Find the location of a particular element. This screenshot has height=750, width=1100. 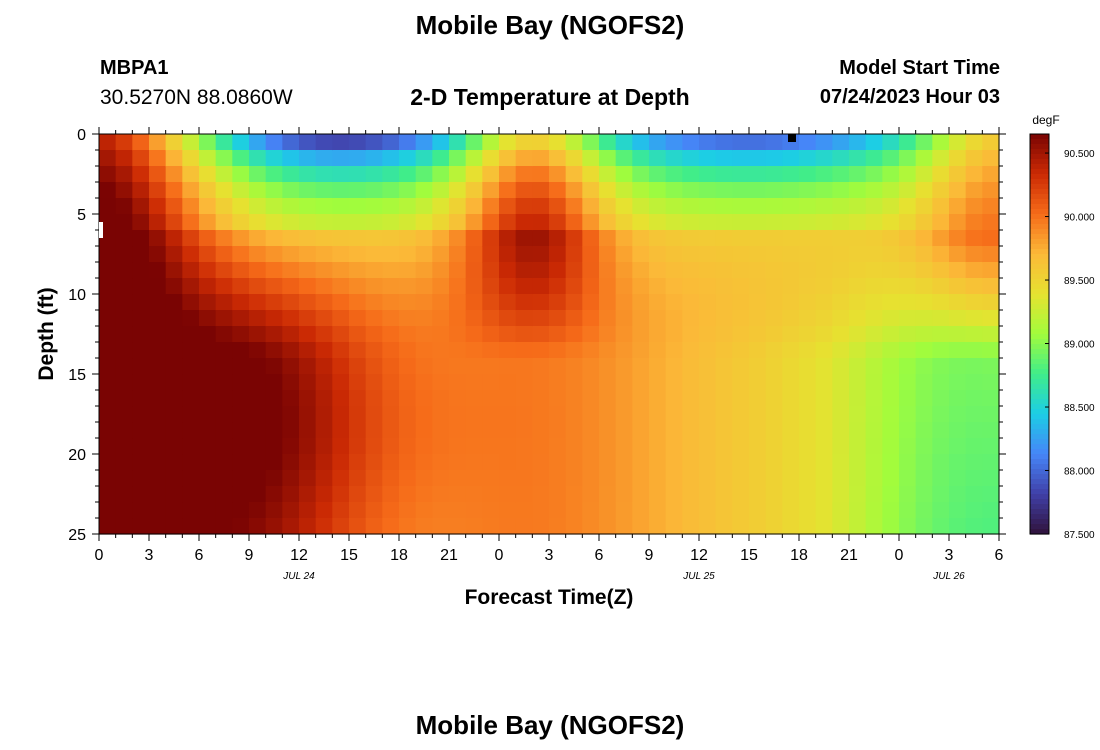

surface-marker is located at coordinates (792, 138).